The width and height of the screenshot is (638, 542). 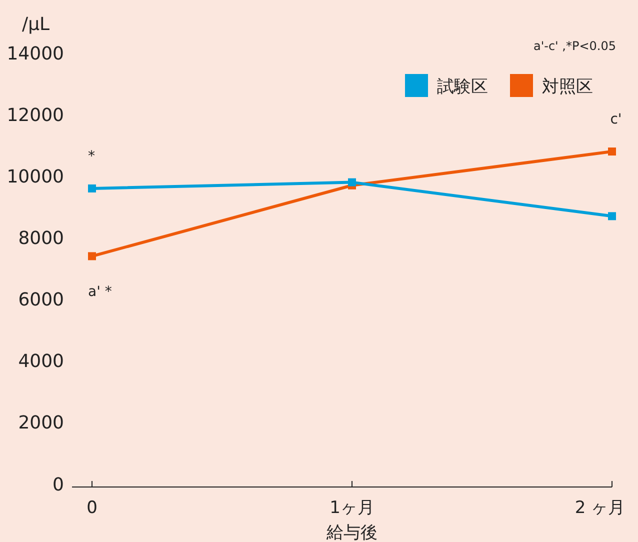 I want to click on y-tick-label: 0, so click(x=58, y=485).